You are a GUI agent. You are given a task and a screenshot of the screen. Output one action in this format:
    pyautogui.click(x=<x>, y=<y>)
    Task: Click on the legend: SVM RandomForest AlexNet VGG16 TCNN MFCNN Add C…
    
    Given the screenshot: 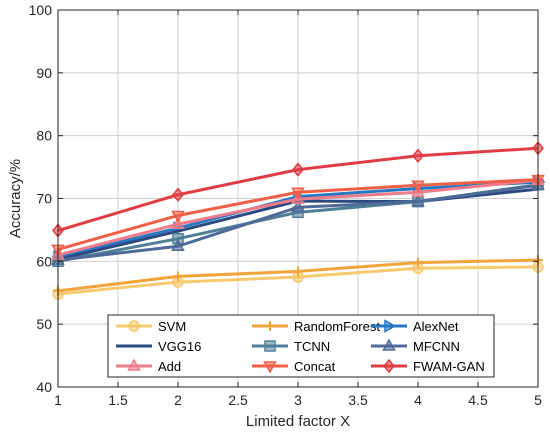 What is the action you would take?
    pyautogui.click(x=301, y=346)
    